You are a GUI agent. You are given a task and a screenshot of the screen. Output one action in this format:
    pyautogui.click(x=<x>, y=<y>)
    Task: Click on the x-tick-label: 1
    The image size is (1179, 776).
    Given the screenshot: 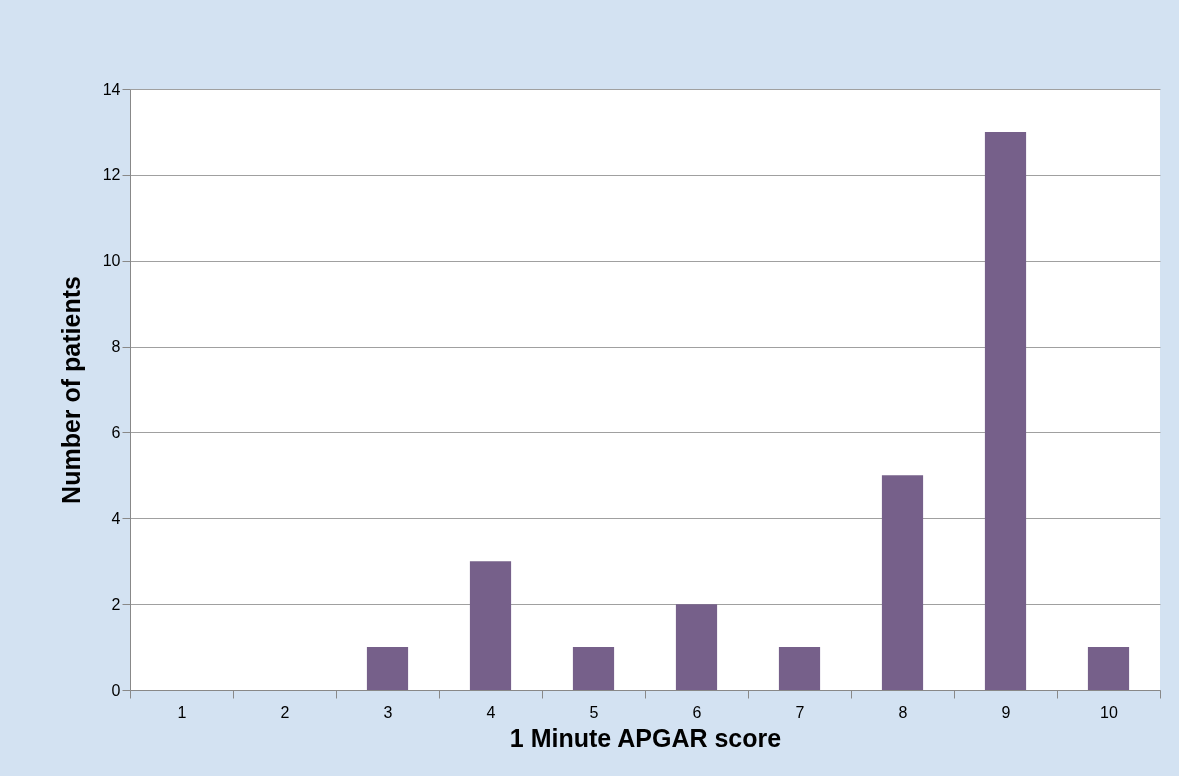 What is the action you would take?
    pyautogui.click(x=182, y=712)
    